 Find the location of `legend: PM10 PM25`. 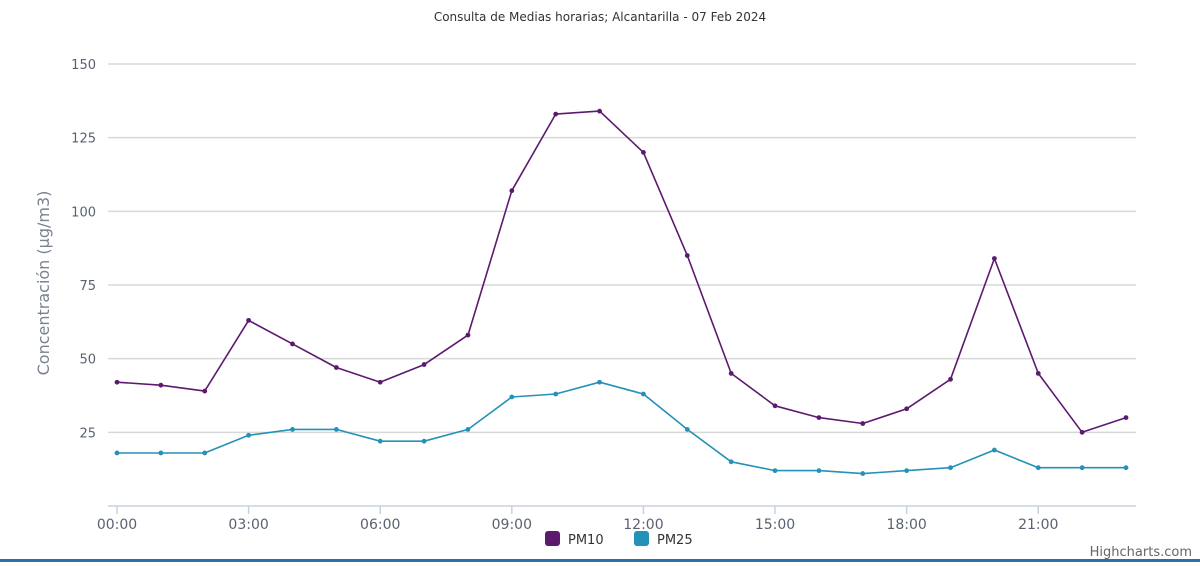

legend: PM10 PM25 is located at coordinates (619, 539).